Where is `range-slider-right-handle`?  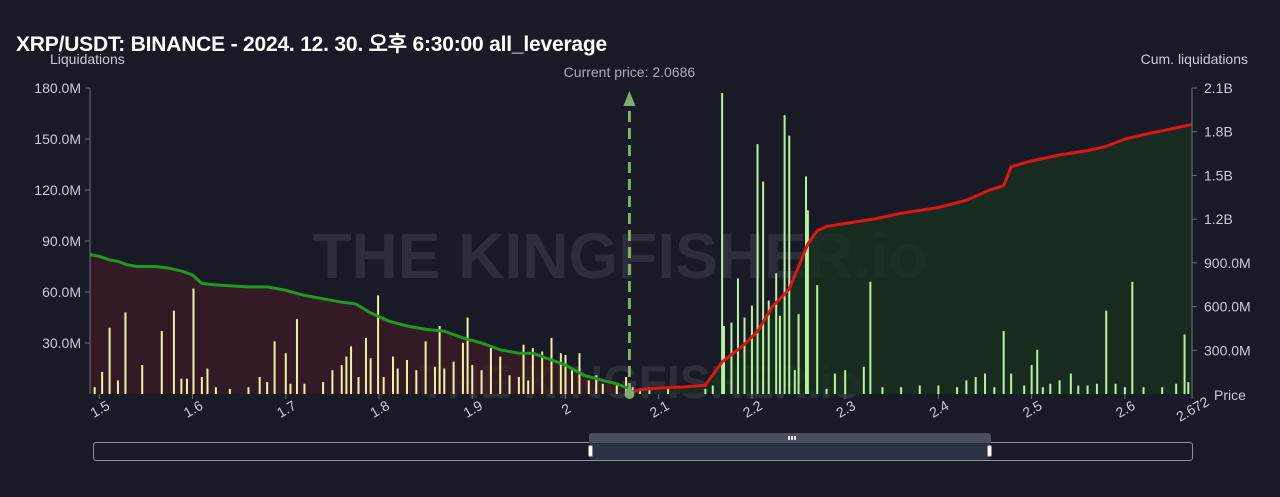
range-slider-right-handle is located at coordinates (989, 451).